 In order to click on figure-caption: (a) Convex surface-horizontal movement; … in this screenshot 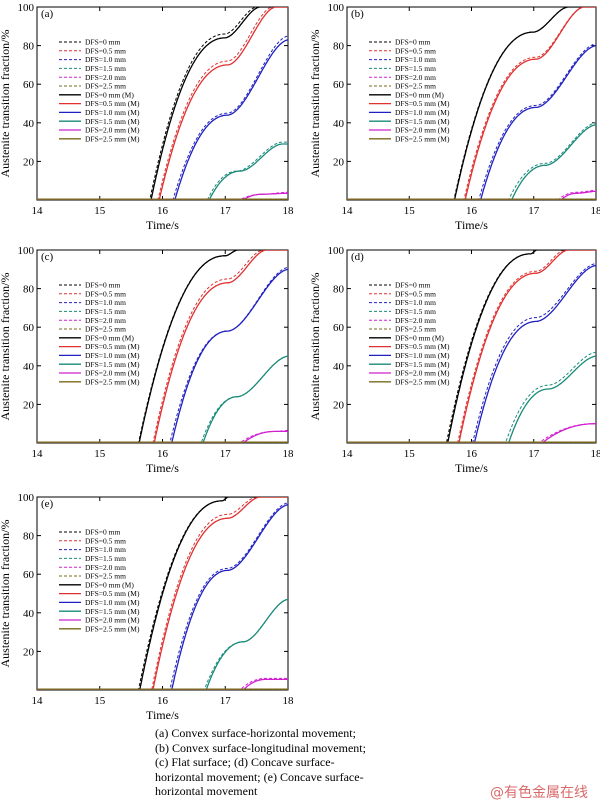, I will do `click(286, 762)`.